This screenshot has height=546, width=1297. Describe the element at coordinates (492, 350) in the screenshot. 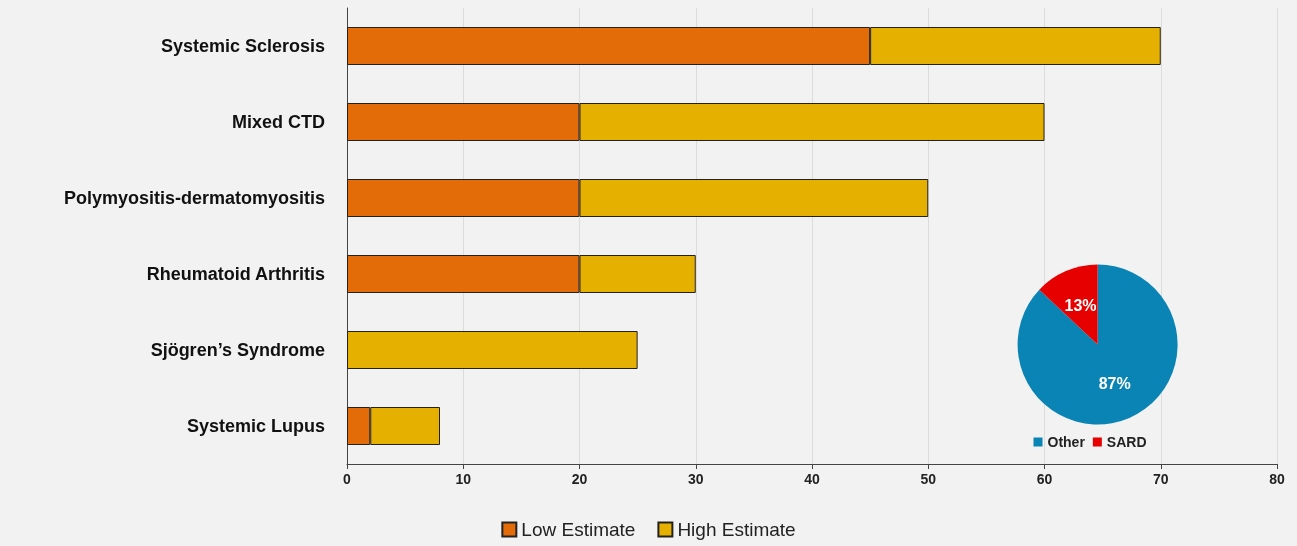

I see `bar` at that location.